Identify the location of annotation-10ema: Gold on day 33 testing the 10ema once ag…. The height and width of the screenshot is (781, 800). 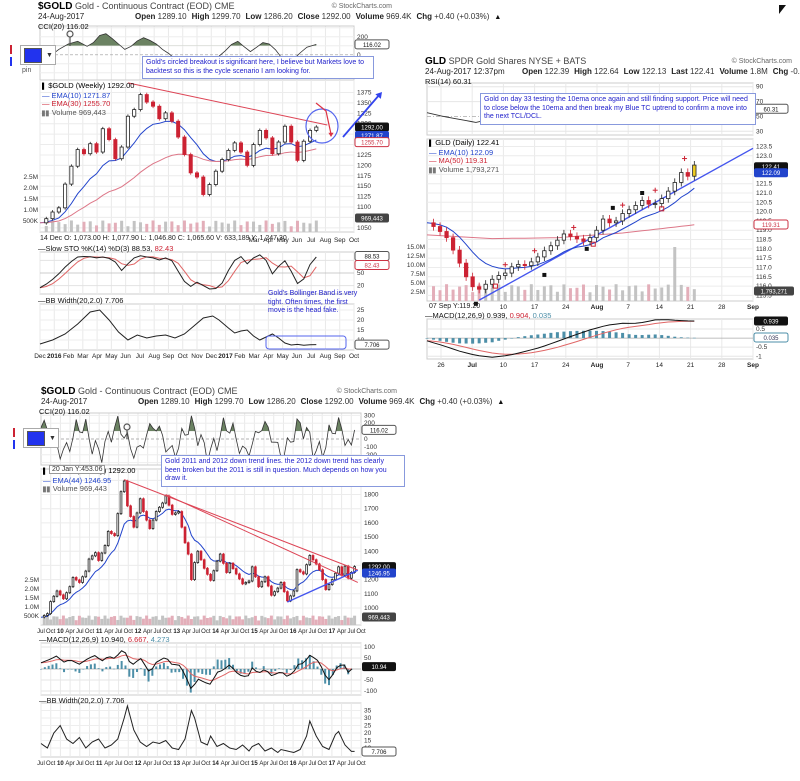
(618, 109).